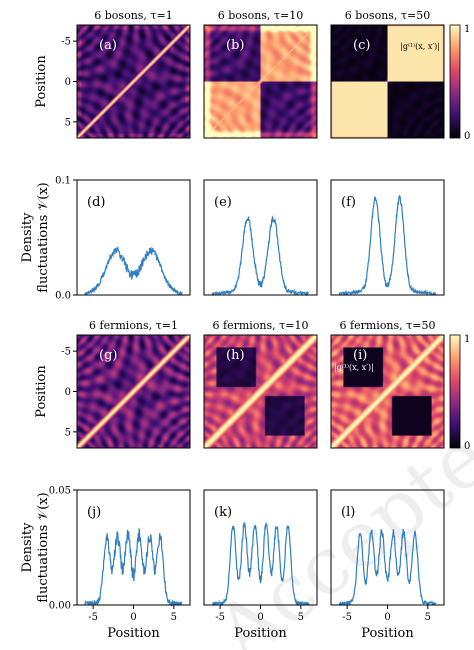 Image resolution: width=474 pixels, height=650 pixels. Describe the element at coordinates (387, 246) in the screenshot. I see `series-line-f` at that location.